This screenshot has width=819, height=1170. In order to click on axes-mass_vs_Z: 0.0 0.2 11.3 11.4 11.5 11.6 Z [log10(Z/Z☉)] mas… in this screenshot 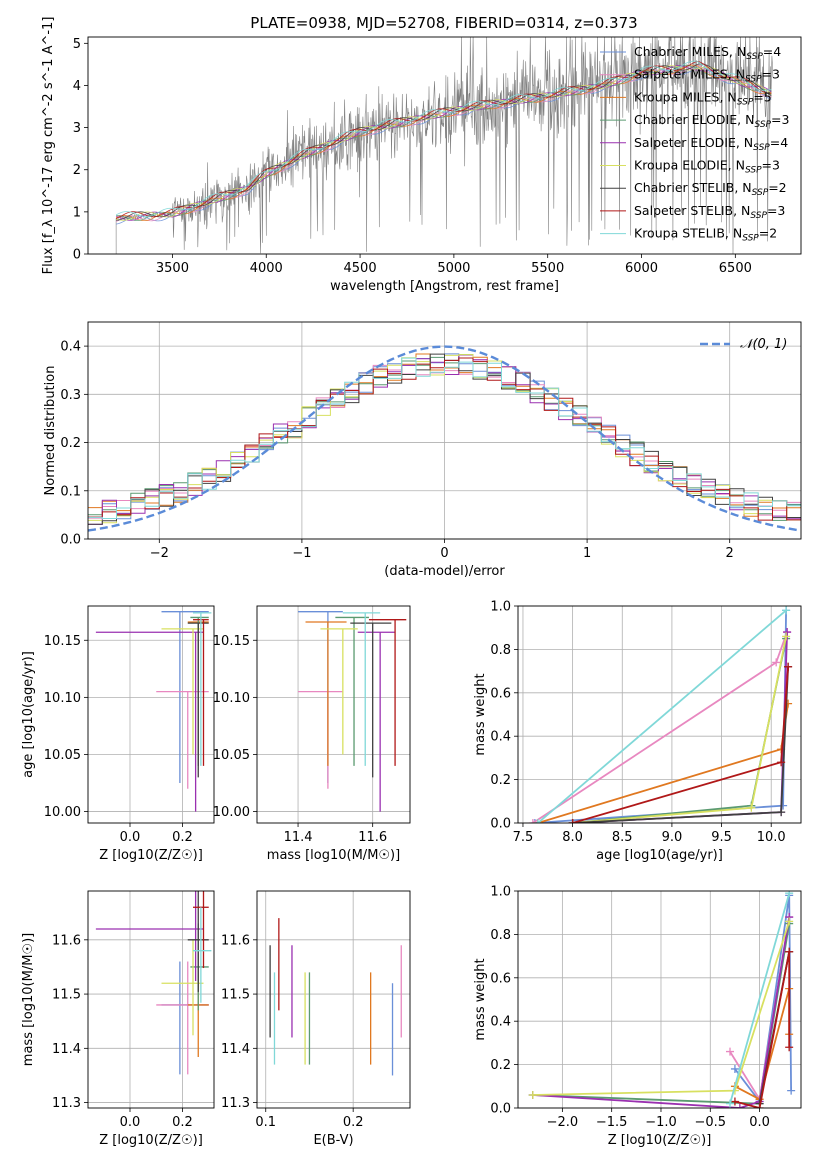, I will do `click(118, 1019)`.